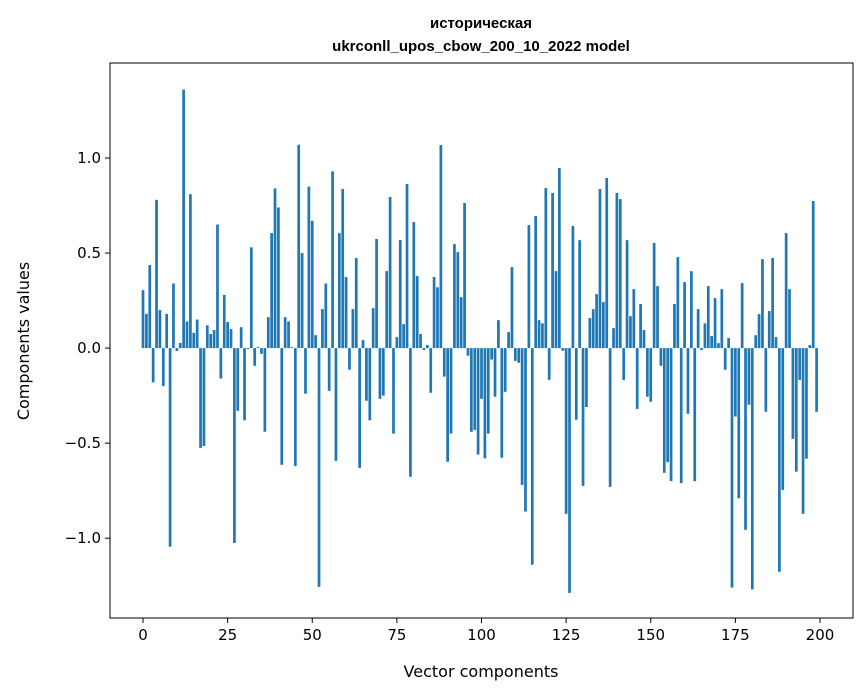 Image resolution: width=867 pixels, height=700 pixels. I want to click on x-tick-label: 75, so click(396, 635).